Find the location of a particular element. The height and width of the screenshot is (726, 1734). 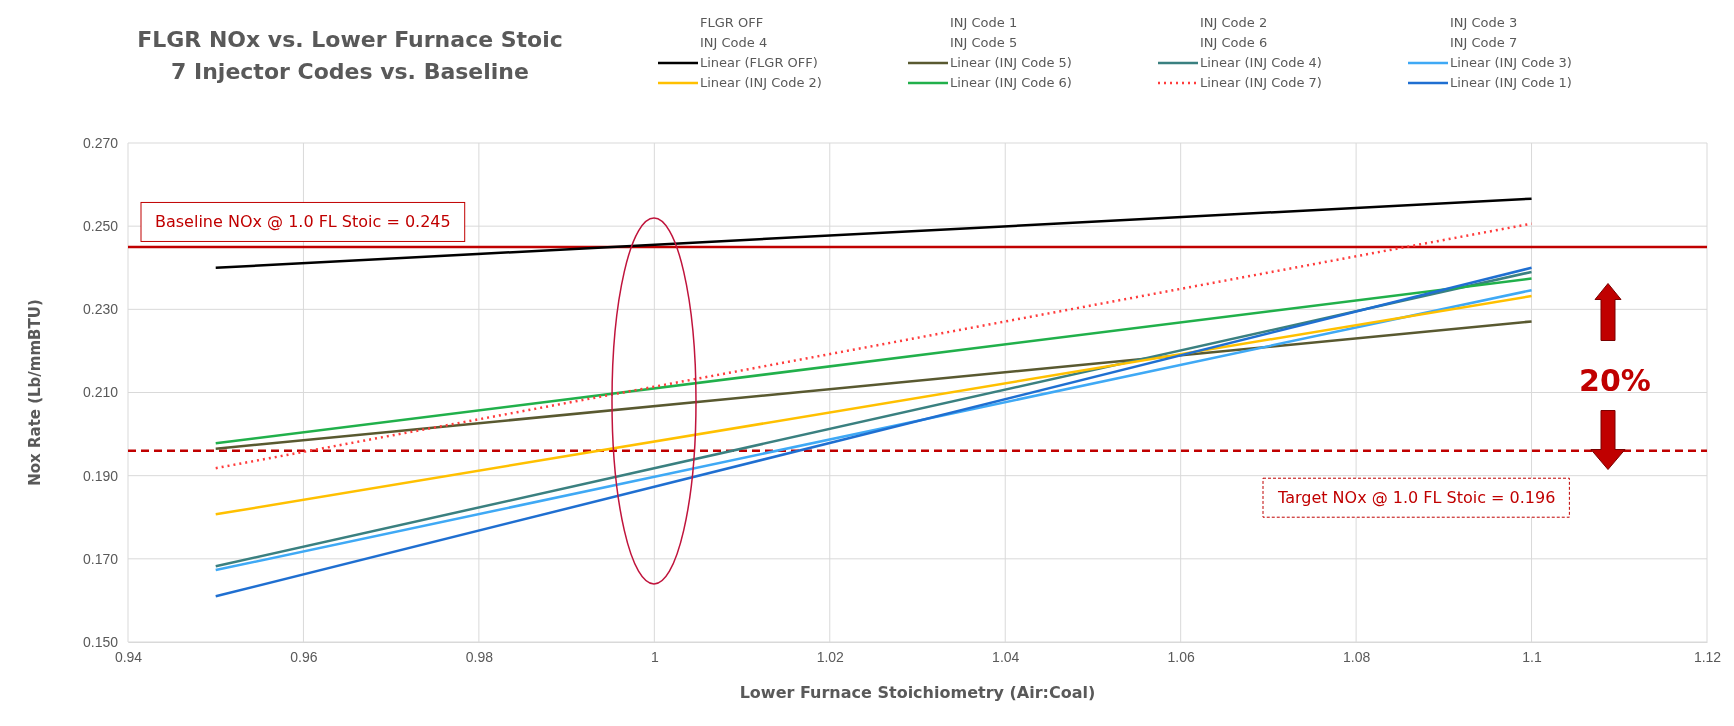

text: INJ Code 5 is located at coordinates (984, 42).